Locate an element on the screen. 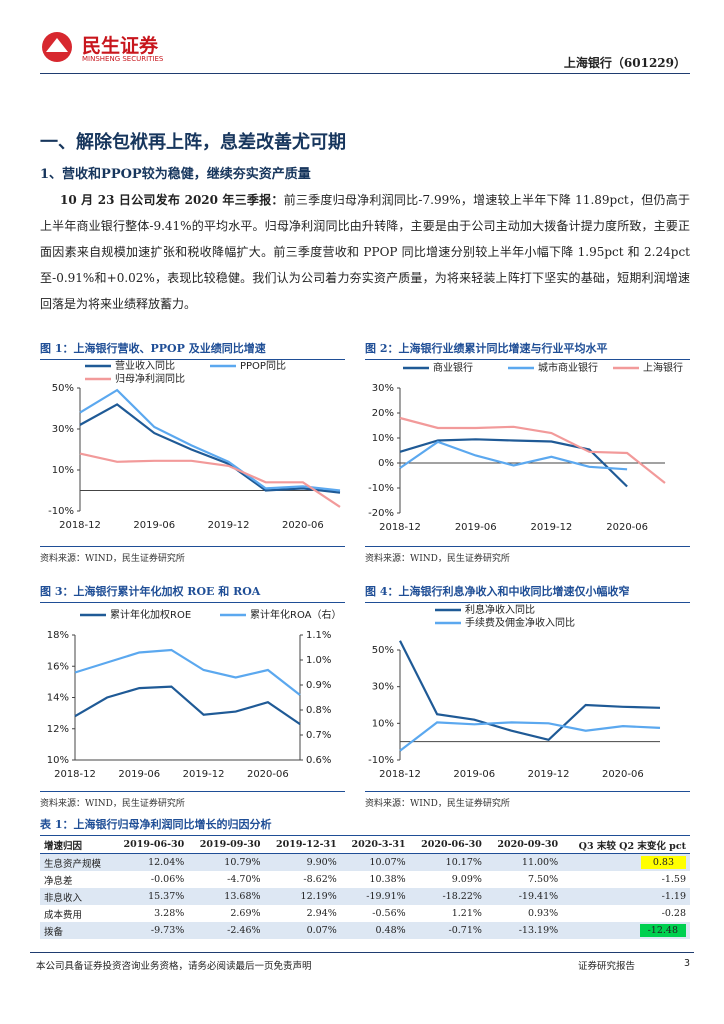 This screenshot has height=1024, width=724. table-header-cell: 2019-09-30 is located at coordinates (226, 845).